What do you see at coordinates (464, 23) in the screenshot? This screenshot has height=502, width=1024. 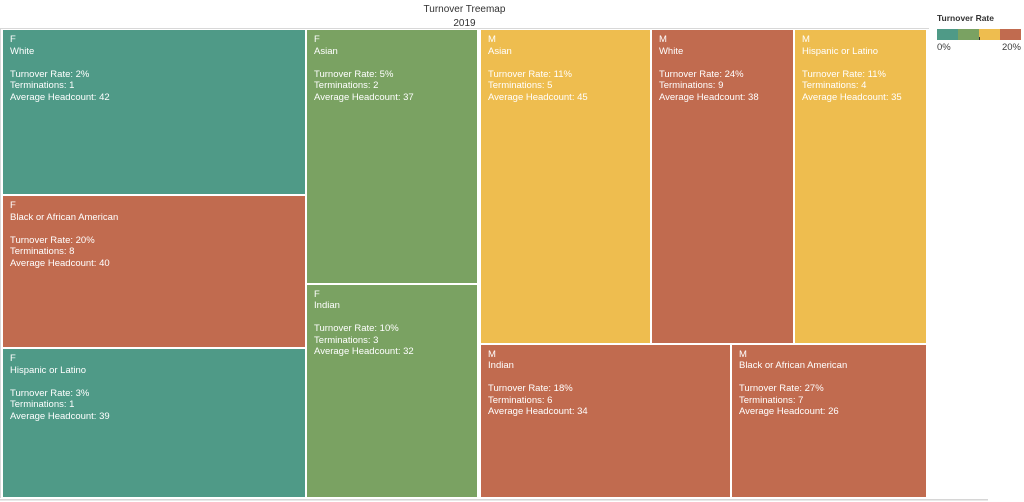 I see `column-header-year: 2019` at bounding box center [464, 23].